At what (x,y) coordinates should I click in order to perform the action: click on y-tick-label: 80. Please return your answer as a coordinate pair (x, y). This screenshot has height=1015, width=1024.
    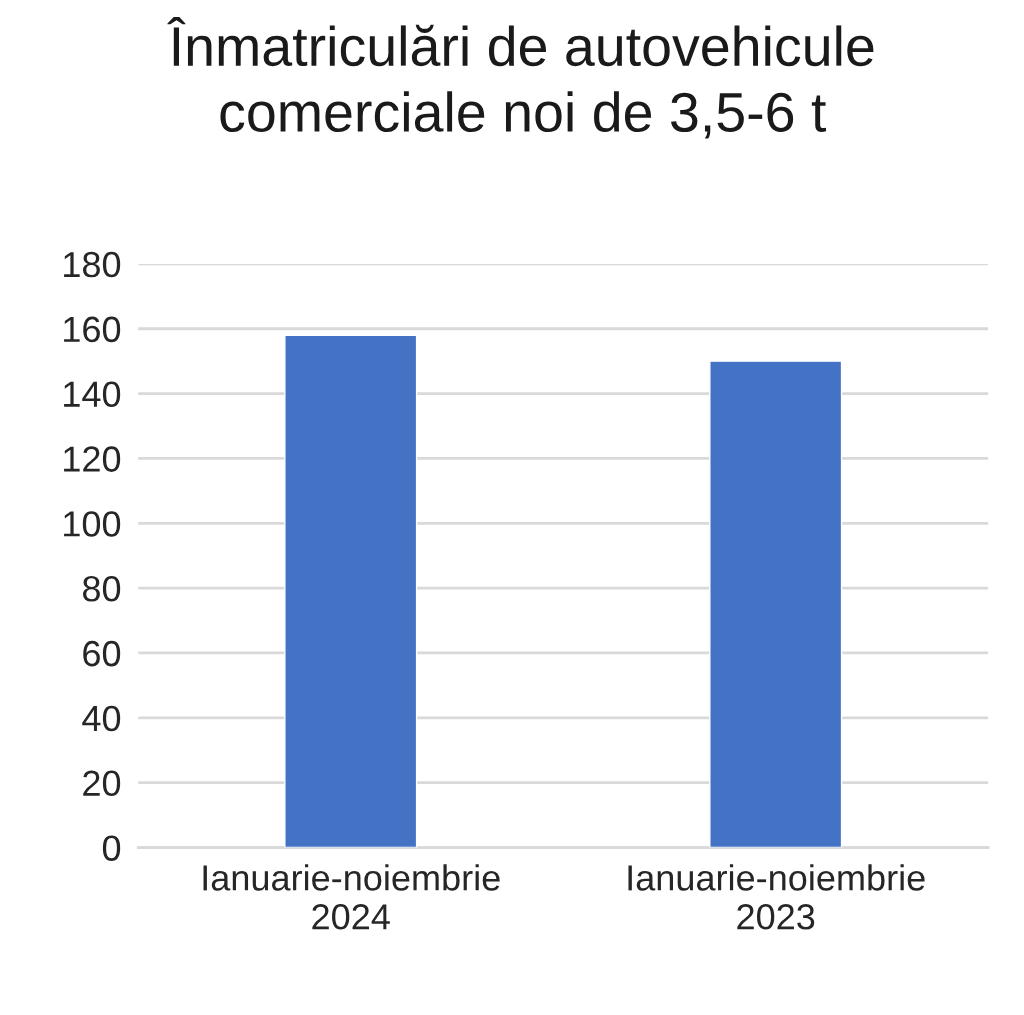
    Looking at the image, I should click on (101, 589).